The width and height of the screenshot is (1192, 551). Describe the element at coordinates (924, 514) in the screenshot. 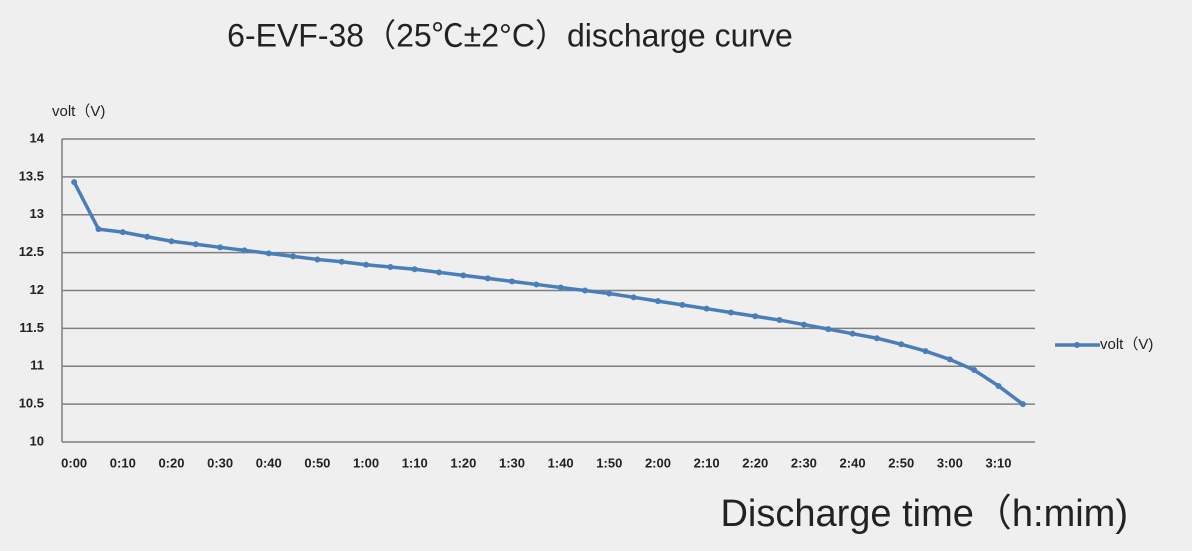

I see `x-axis-label: Discharge time（h:mim)` at that location.